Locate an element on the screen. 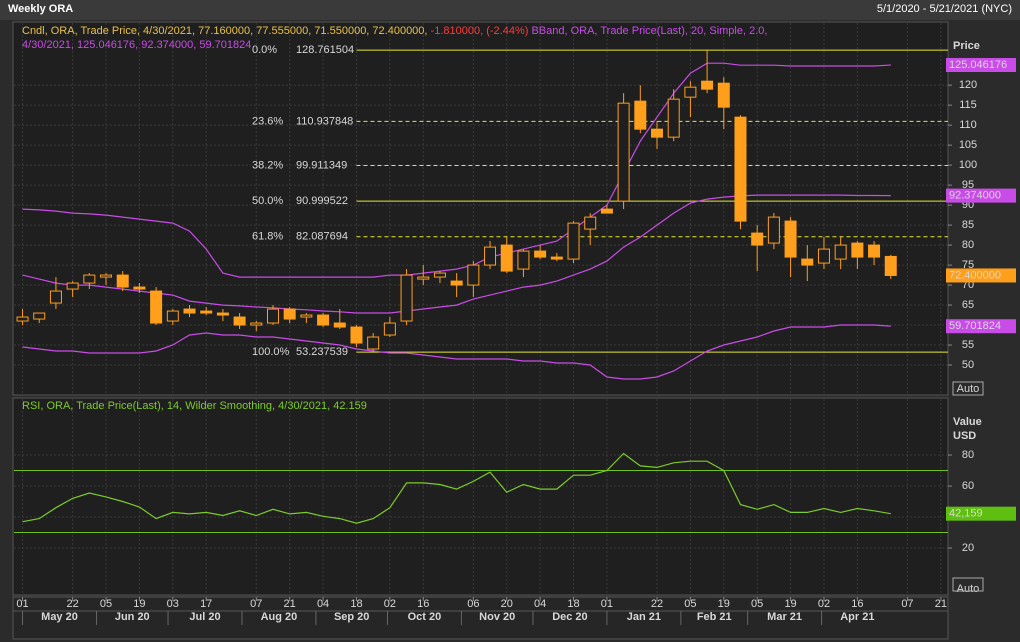 The height and width of the screenshot is (642, 1020). price-tag-label: 42,159 is located at coordinates (966, 514).